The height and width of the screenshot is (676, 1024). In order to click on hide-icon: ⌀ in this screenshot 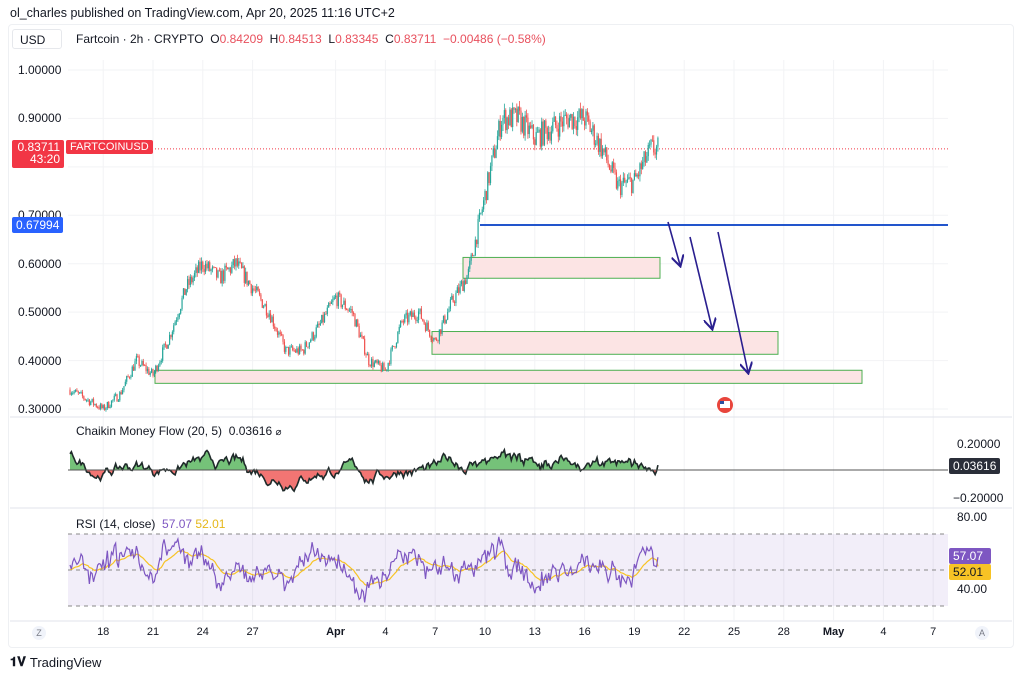, I will do `click(278, 432)`.